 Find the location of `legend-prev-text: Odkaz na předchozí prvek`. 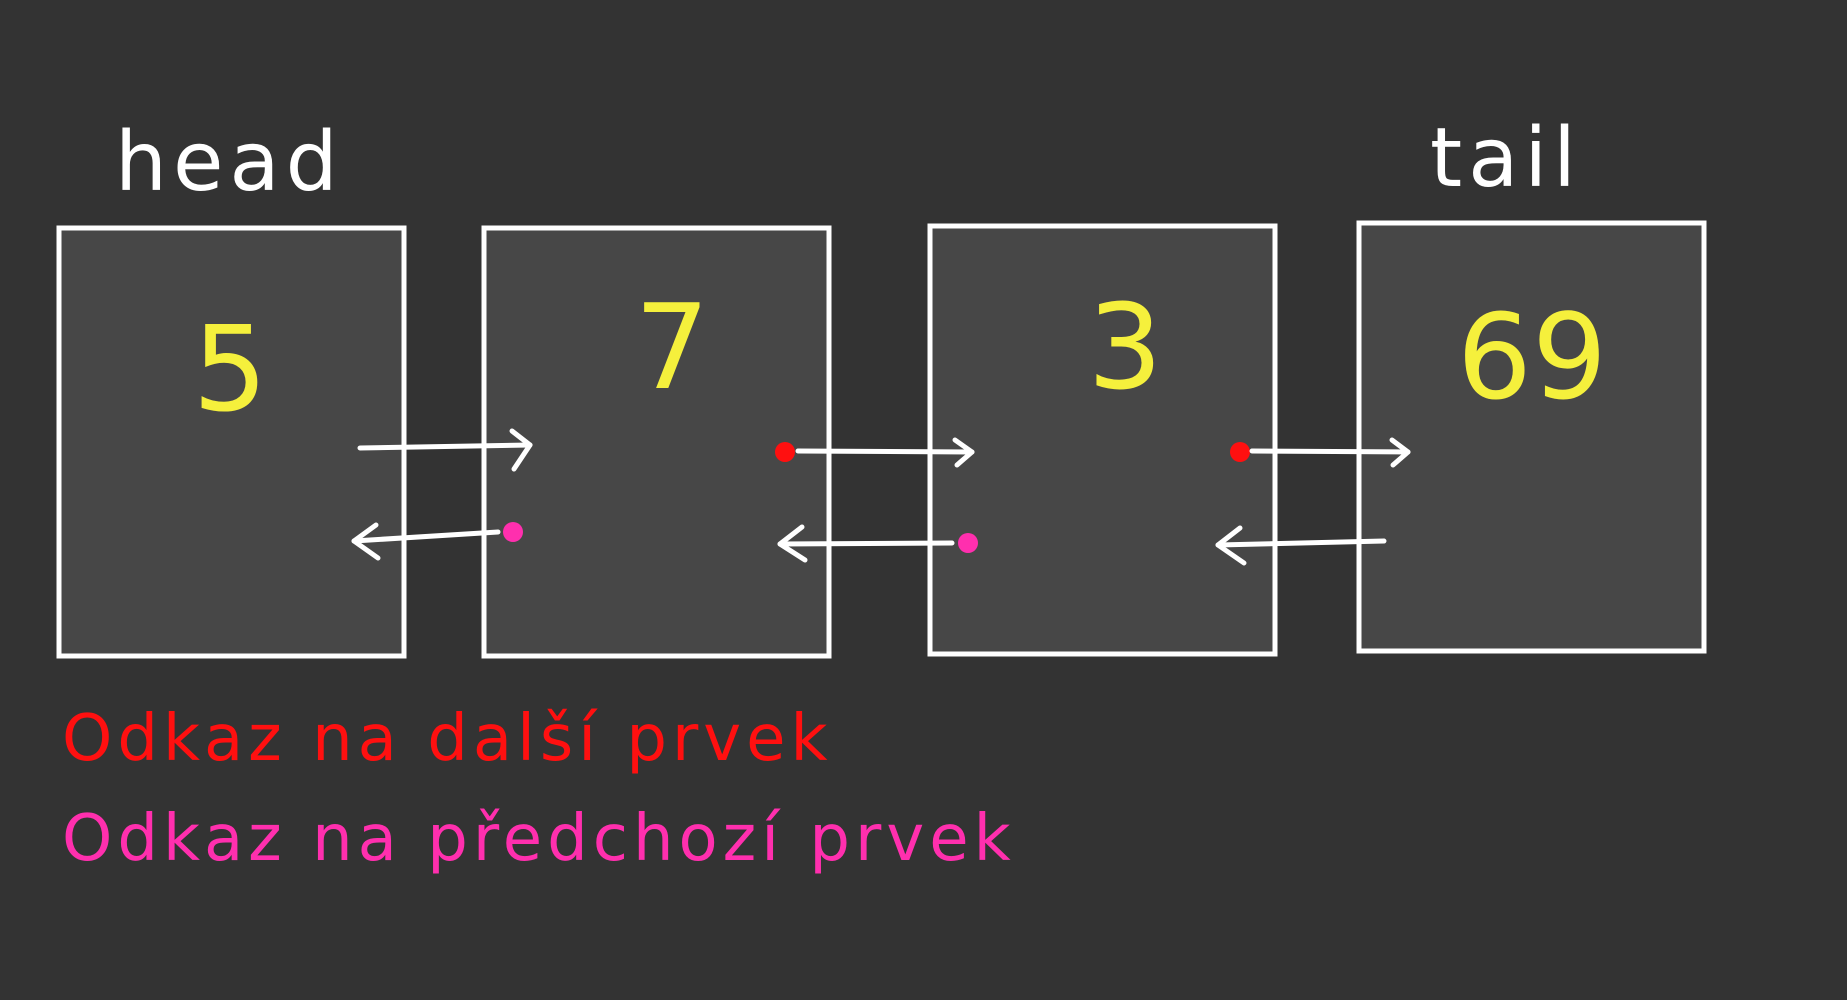

legend-prev-text: Odkaz na předchozí prvek is located at coordinates (539, 839).